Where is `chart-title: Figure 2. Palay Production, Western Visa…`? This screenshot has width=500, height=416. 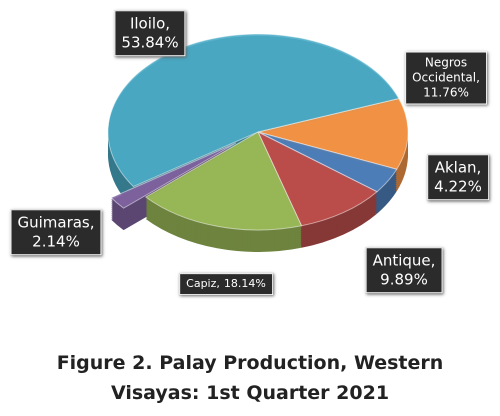
chart-title: Figure 2. Palay Production, Western Visa… is located at coordinates (250, 378).